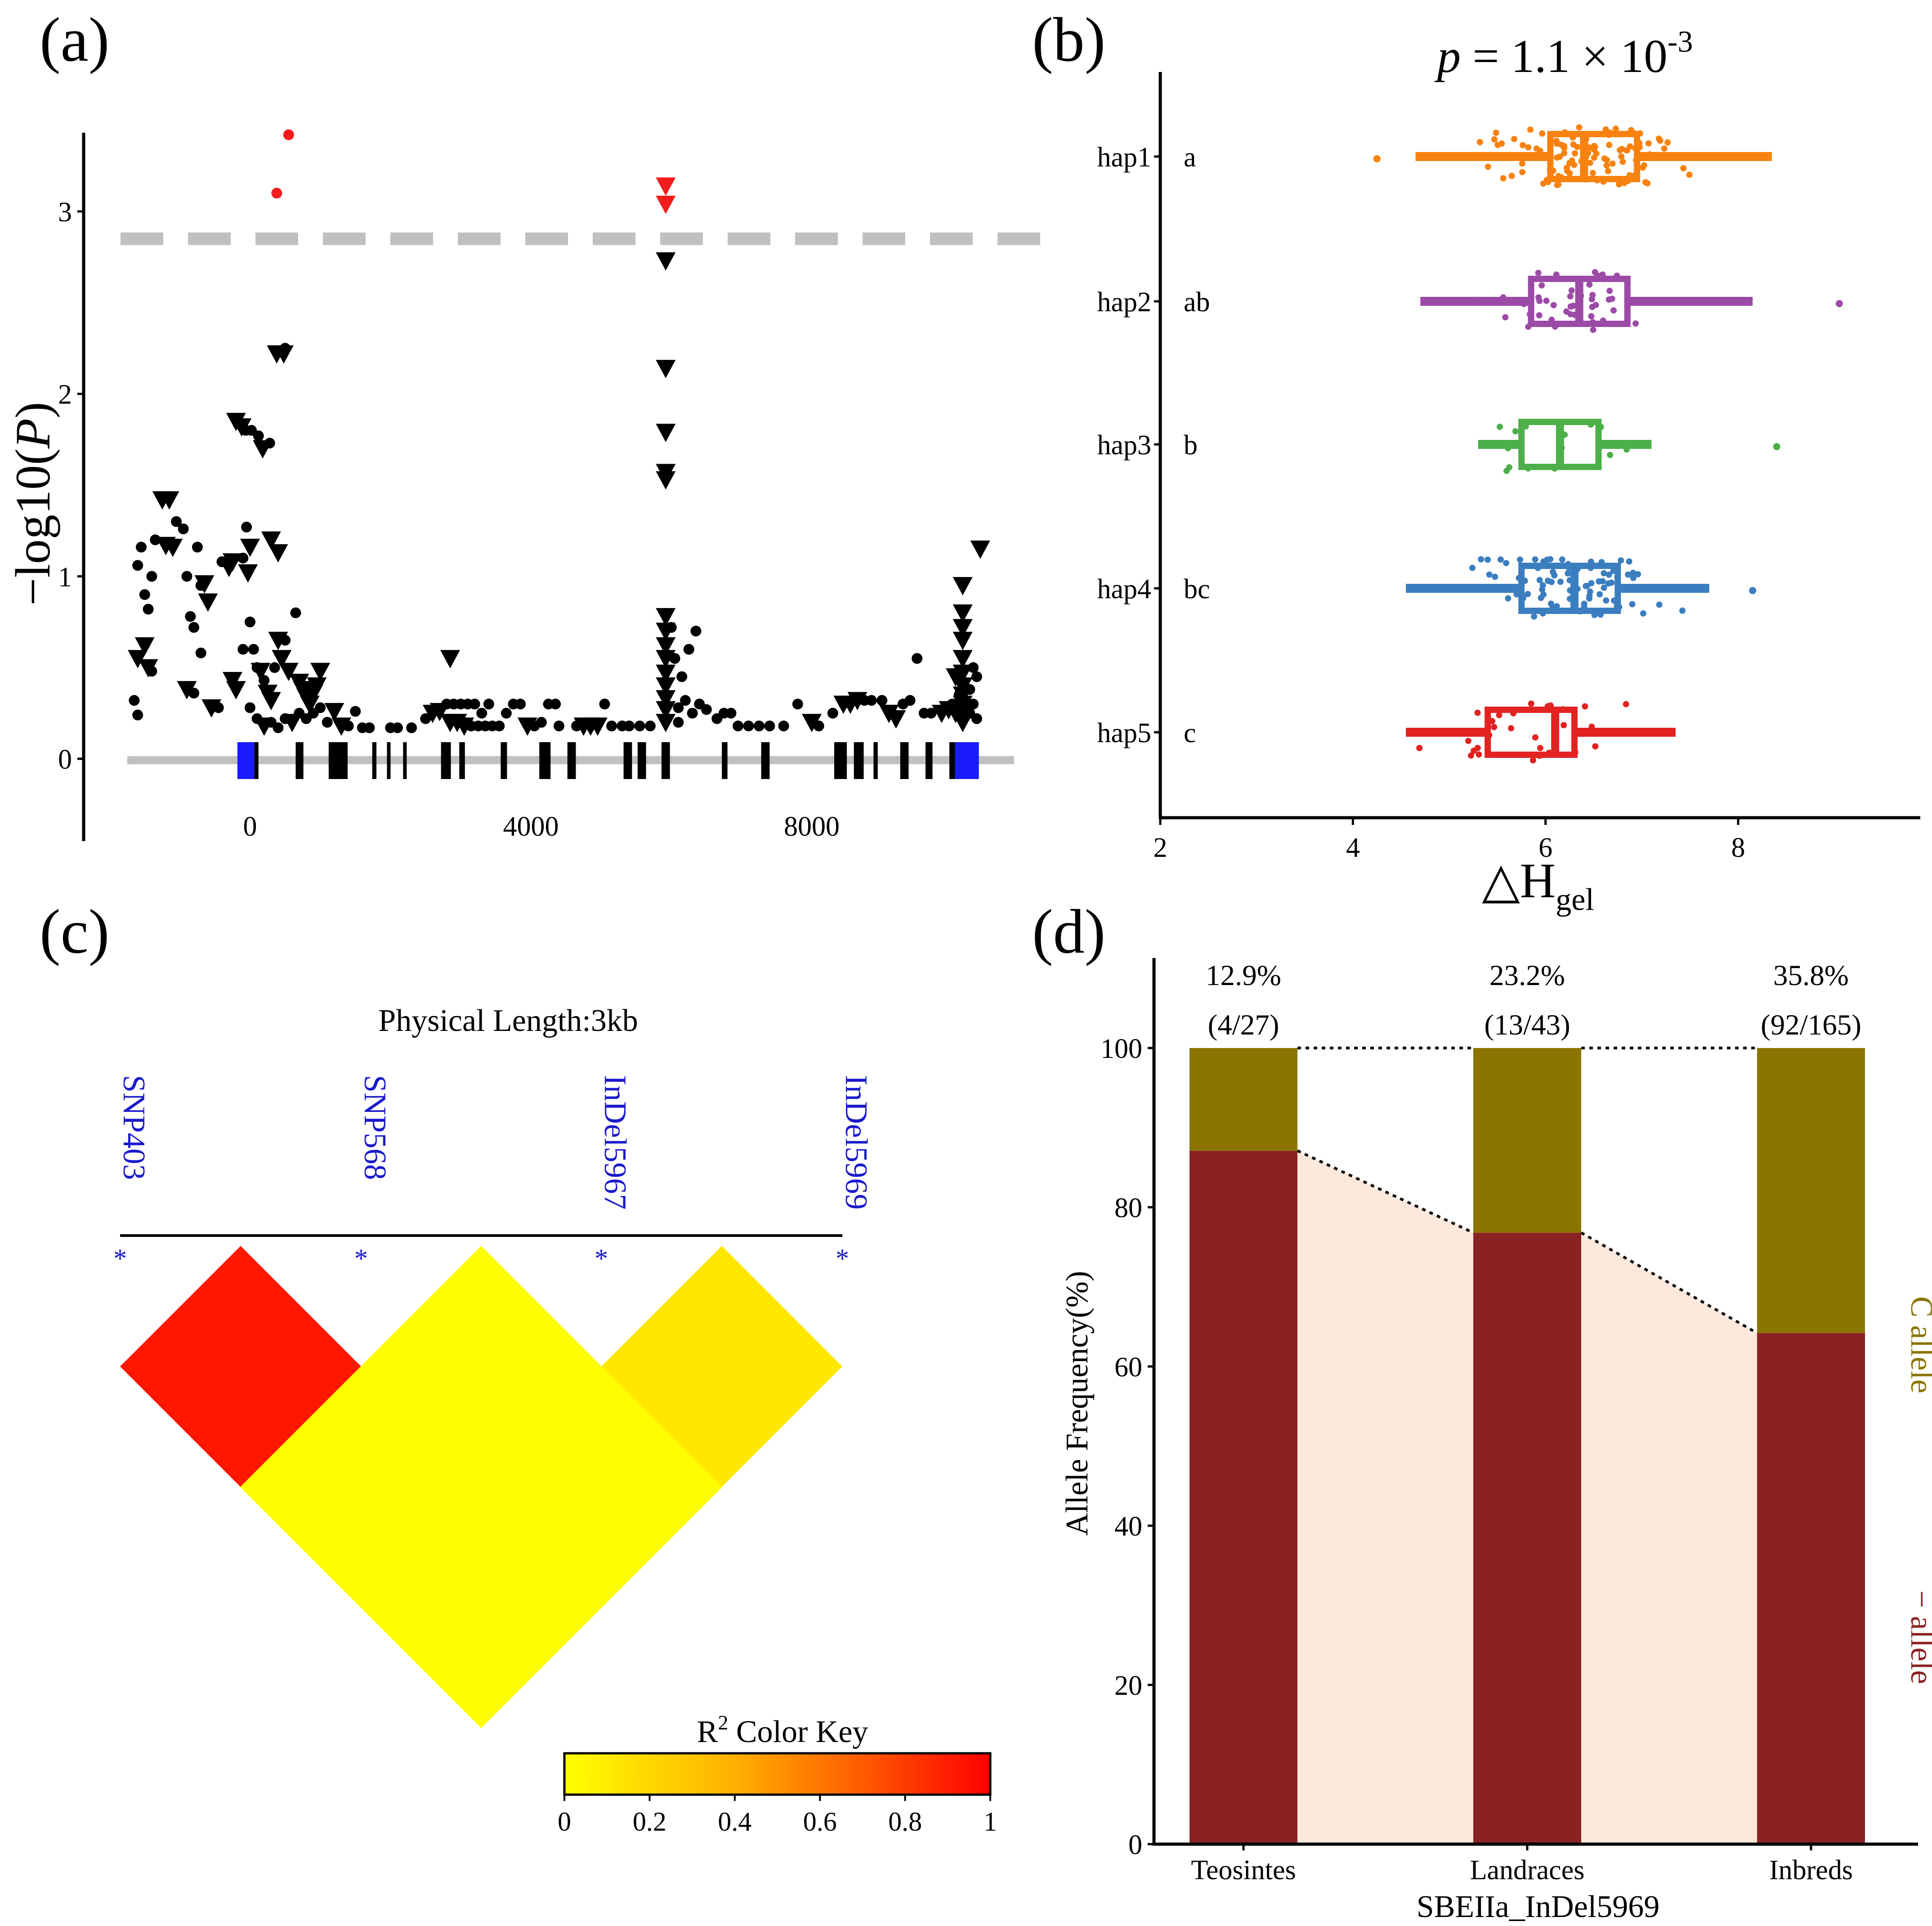 This screenshot has width=1932, height=1926. What do you see at coordinates (820, 1822) in the screenshot?
I see `color-key-tick-label: 0.6` at bounding box center [820, 1822].